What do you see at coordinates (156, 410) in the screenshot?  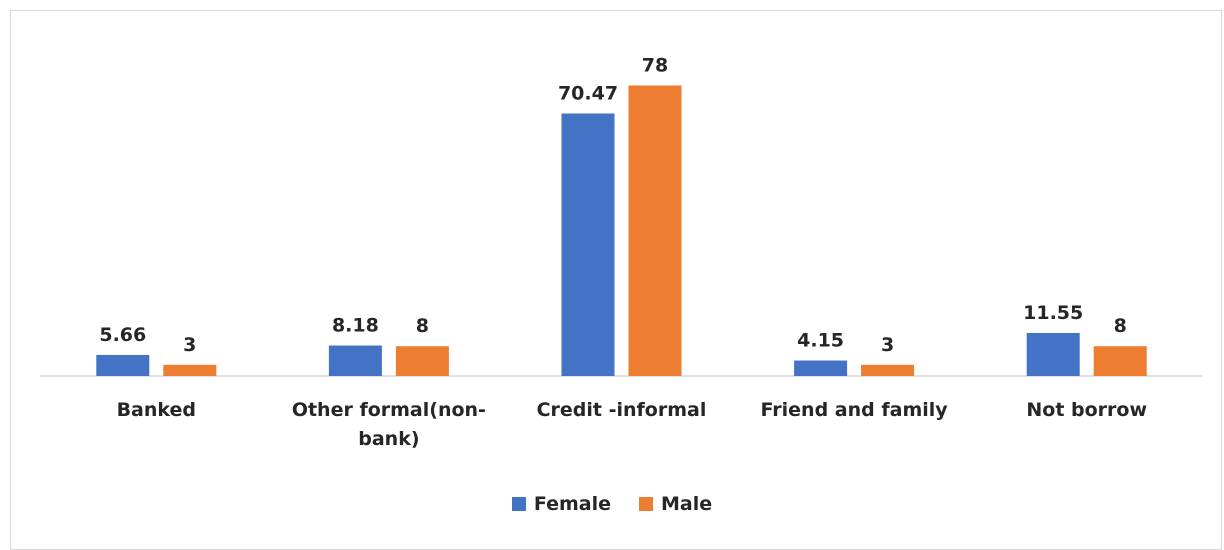 I see `x-tick-label: Banked` at bounding box center [156, 410].